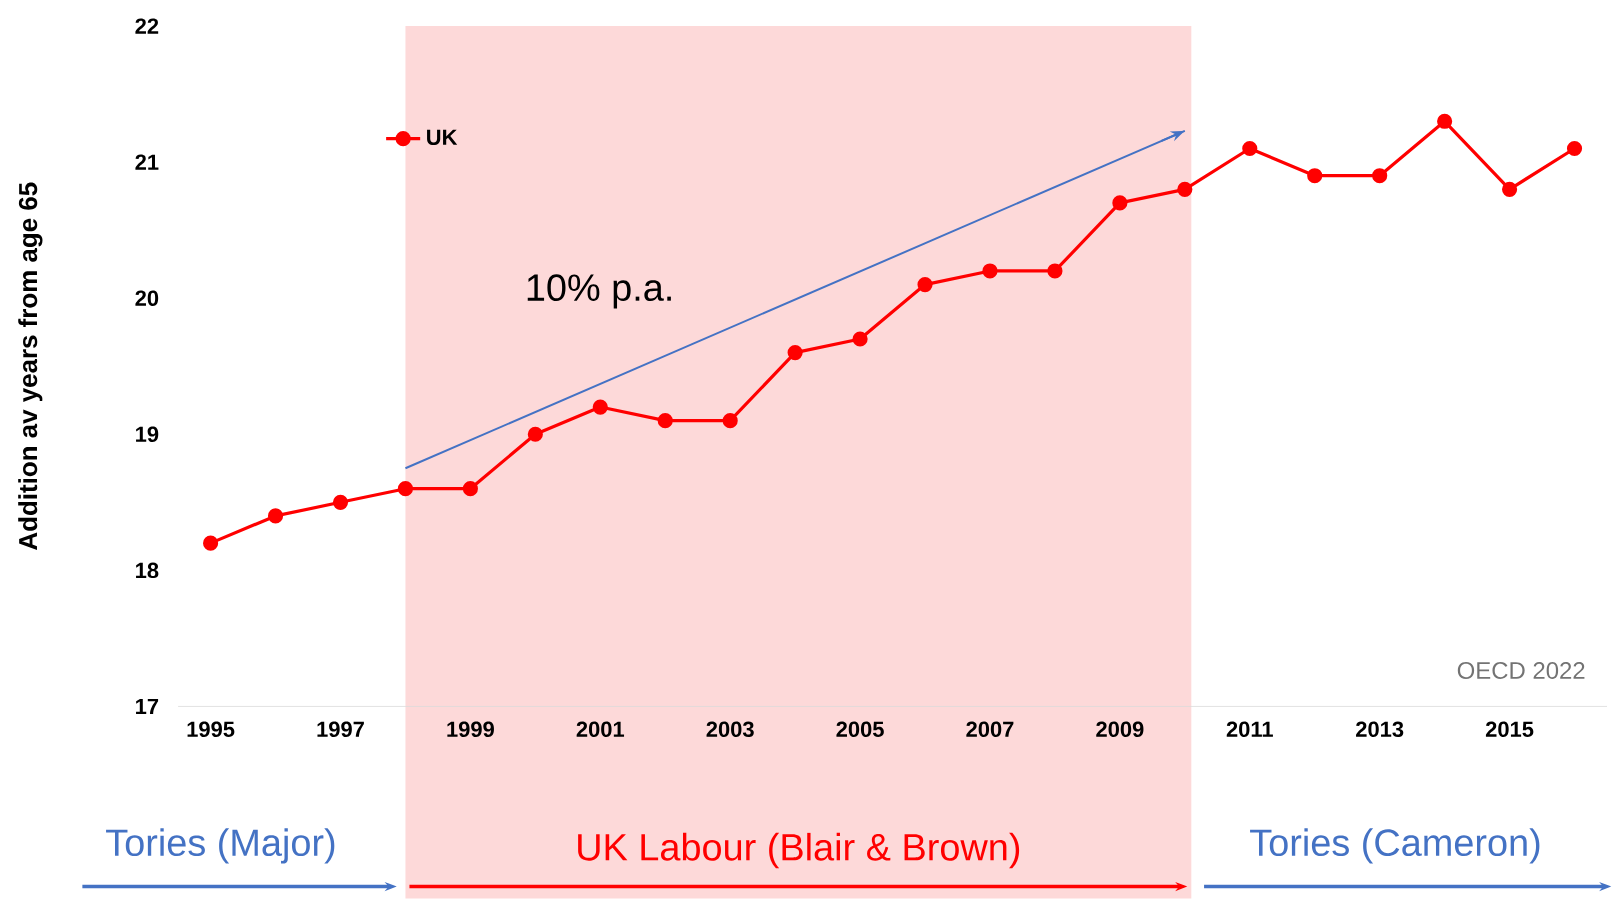 The width and height of the screenshot is (1621, 899). Describe the element at coordinates (599, 291) in the screenshot. I see `annotation: 10% p.a.` at that location.